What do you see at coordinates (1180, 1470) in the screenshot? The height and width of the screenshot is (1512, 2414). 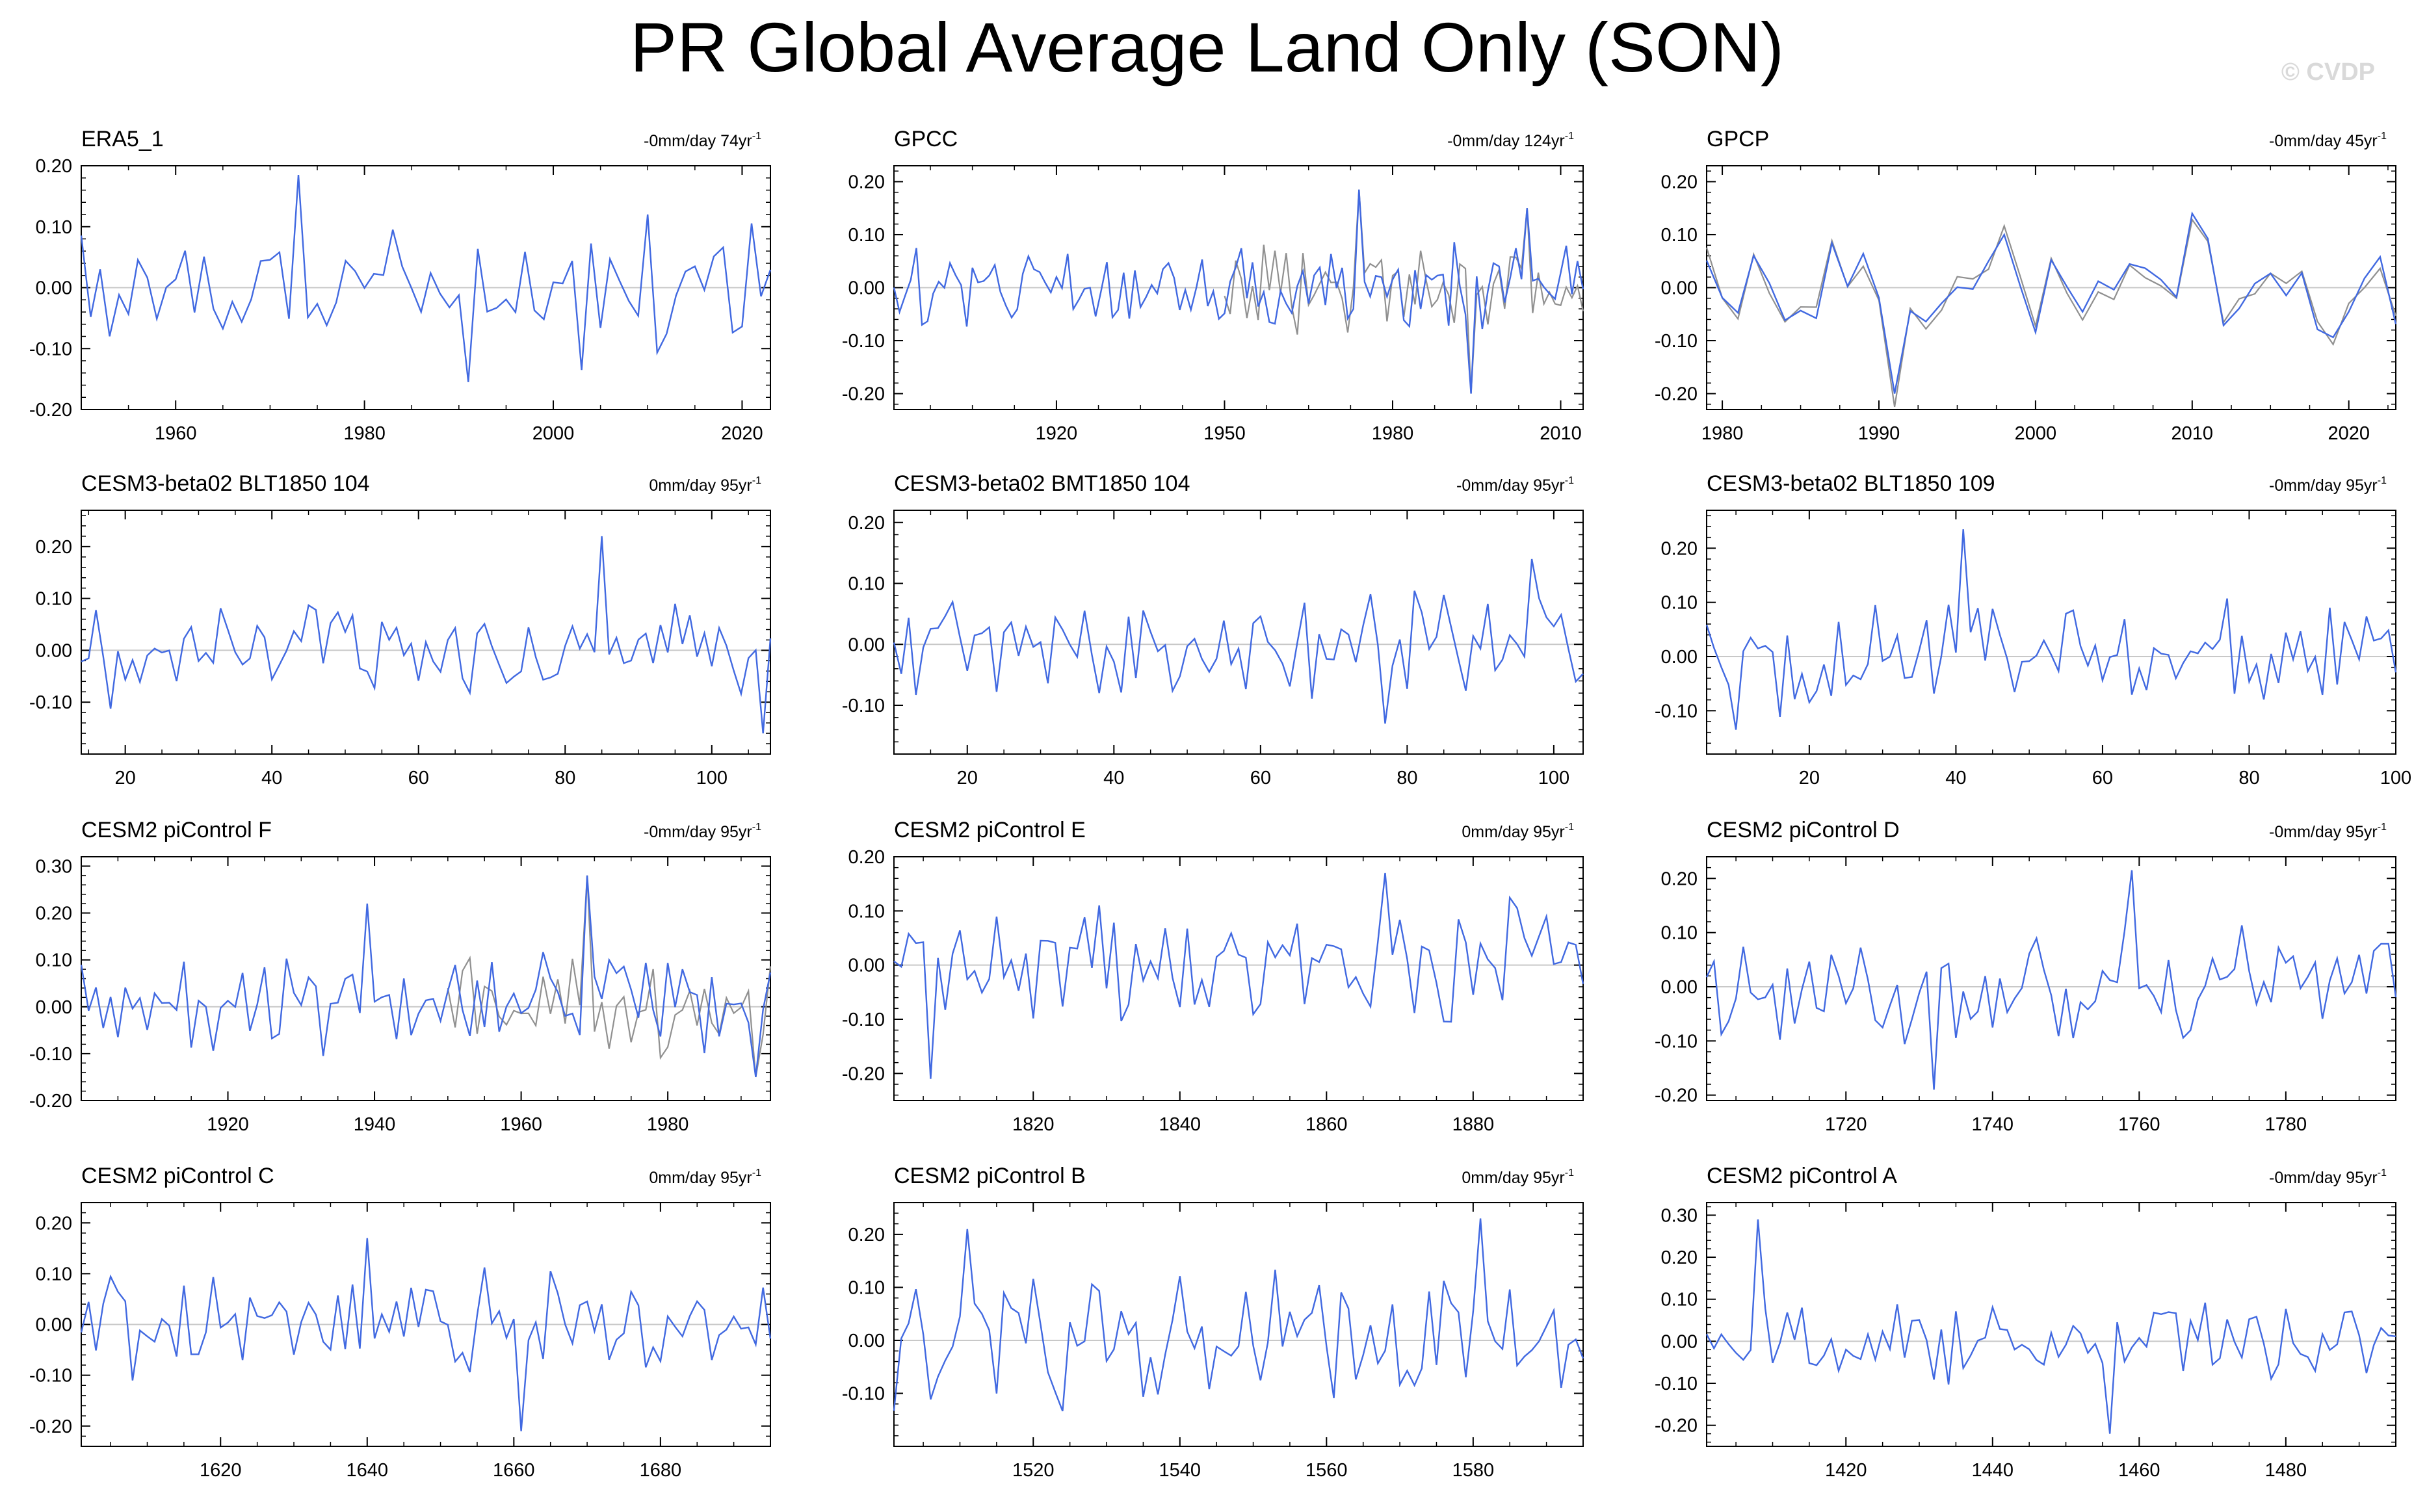 I see `x-tick-label: 1540` at bounding box center [1180, 1470].